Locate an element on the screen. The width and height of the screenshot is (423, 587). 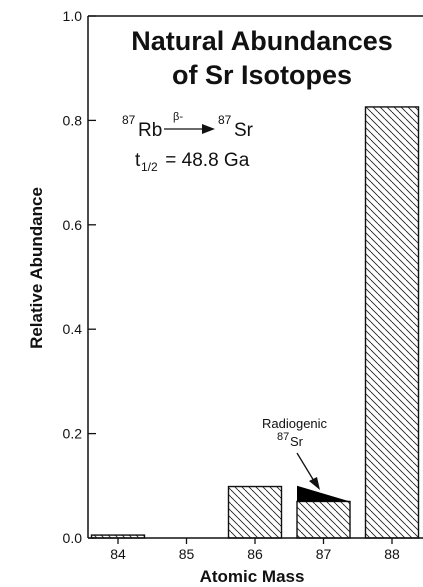
decay-arrow-label: β- is located at coordinates (178, 117).